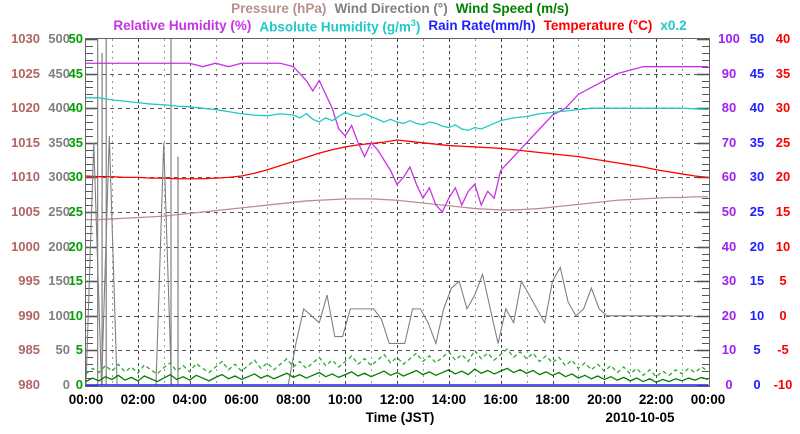 Image resolution: width=800 pixels, height=434 pixels. Describe the element at coordinates (25, 177) in the screenshot. I see `y-tick-pressure-4: 1010` at that location.